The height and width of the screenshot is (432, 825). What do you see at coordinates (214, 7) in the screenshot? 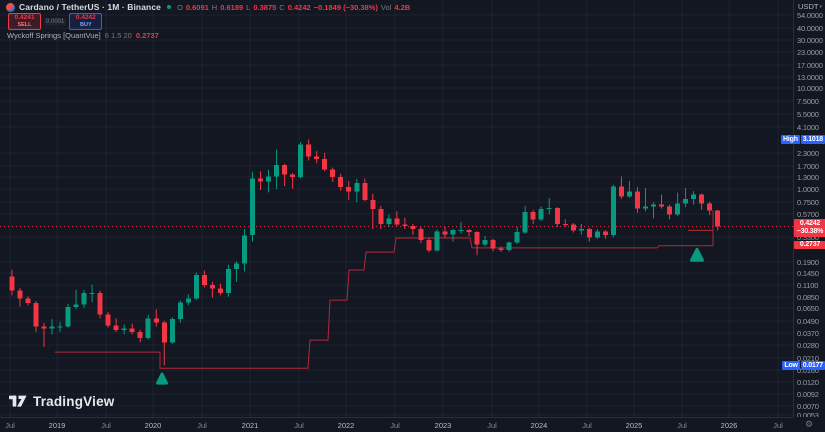
I see `high-label: H` at bounding box center [214, 7].